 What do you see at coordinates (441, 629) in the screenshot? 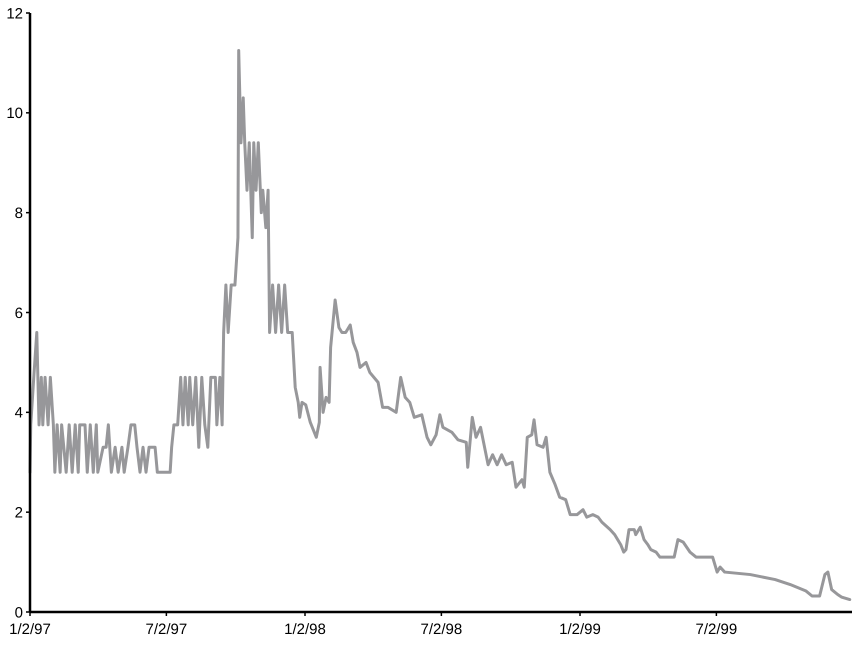
I see `x-tick-label: 7/2/98` at bounding box center [441, 629].